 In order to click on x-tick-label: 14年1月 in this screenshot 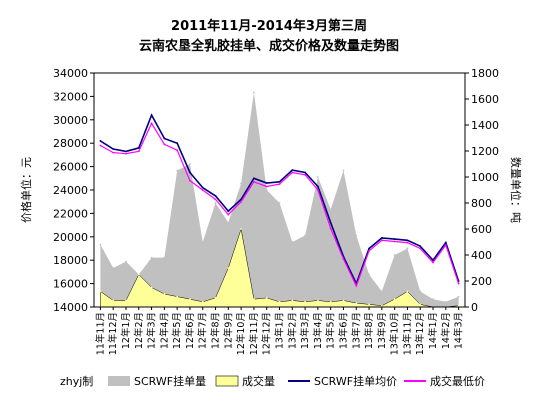, I will do `click(433, 330)`.